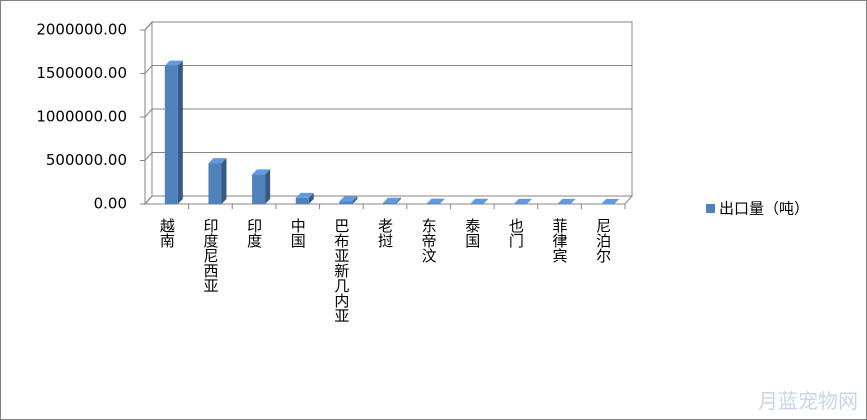 The height and width of the screenshot is (420, 867). What do you see at coordinates (167, 233) in the screenshot?
I see `x-tick-label: 越南` at bounding box center [167, 233].